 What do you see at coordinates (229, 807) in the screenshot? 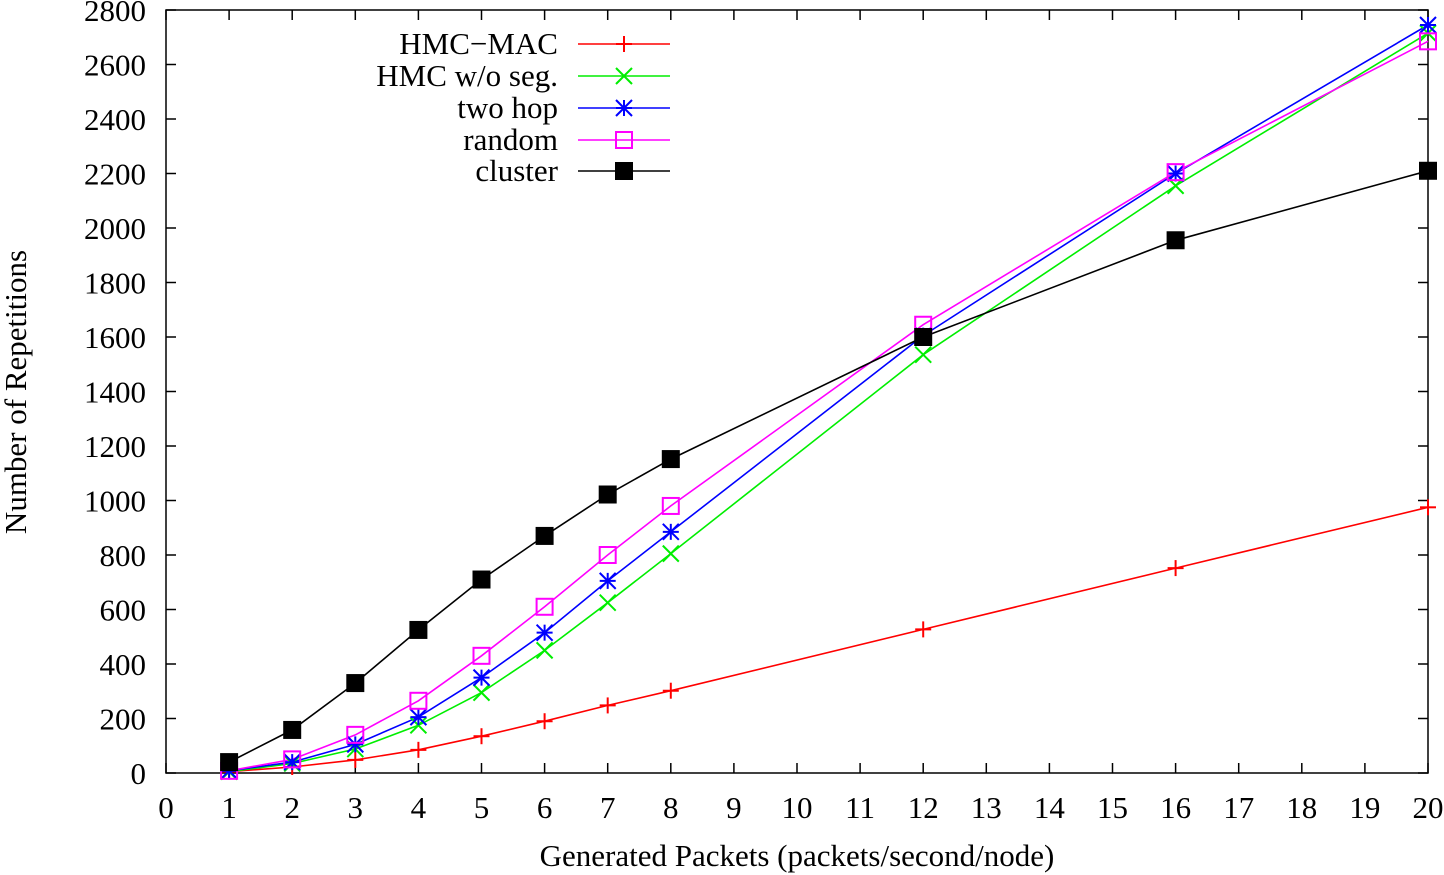
I see `x-tick-label: 1` at bounding box center [229, 807].